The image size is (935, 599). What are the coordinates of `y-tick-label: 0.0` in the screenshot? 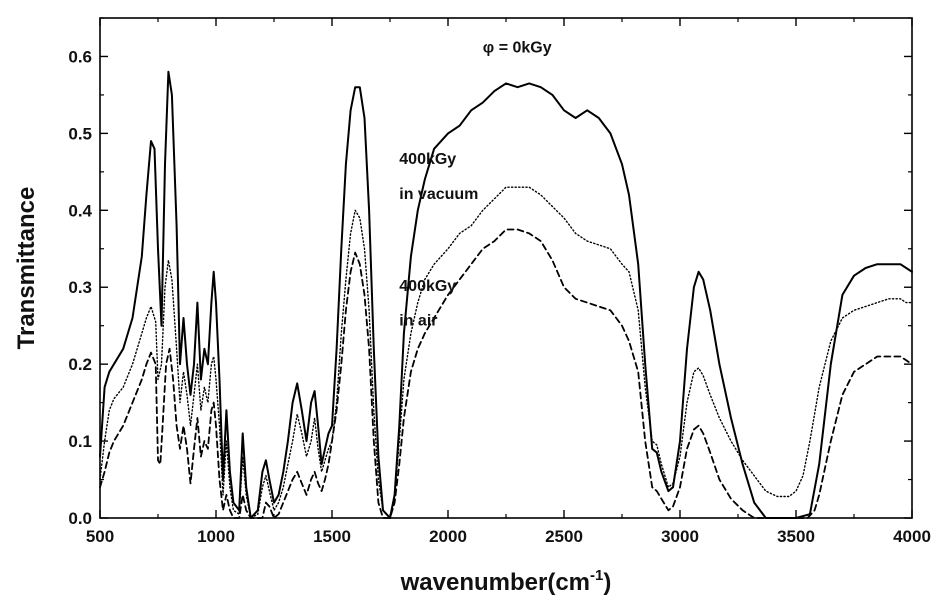 It's located at (80, 518).